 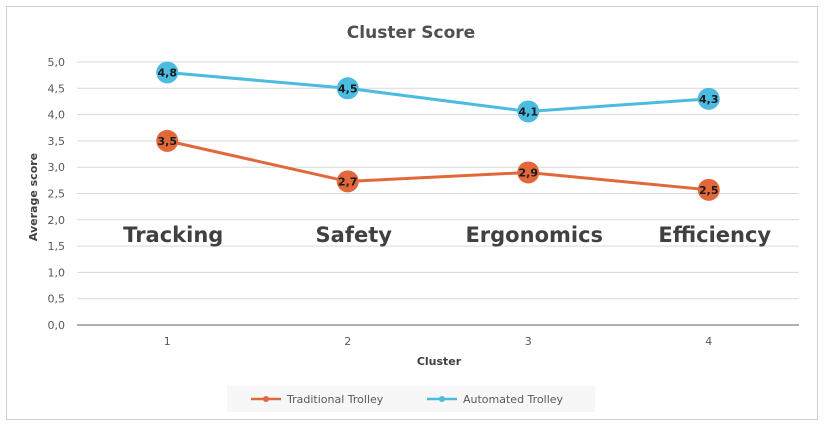 I want to click on data-label: 3,5, so click(x=168, y=141).